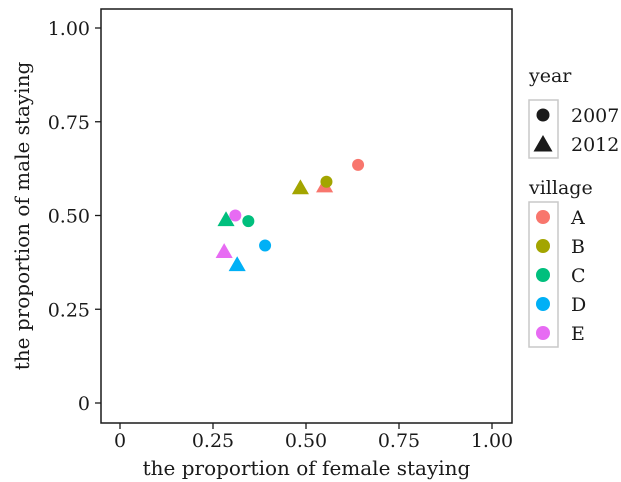  Describe the element at coordinates (543, 246) in the screenshot. I see `legend-key-b` at that location.